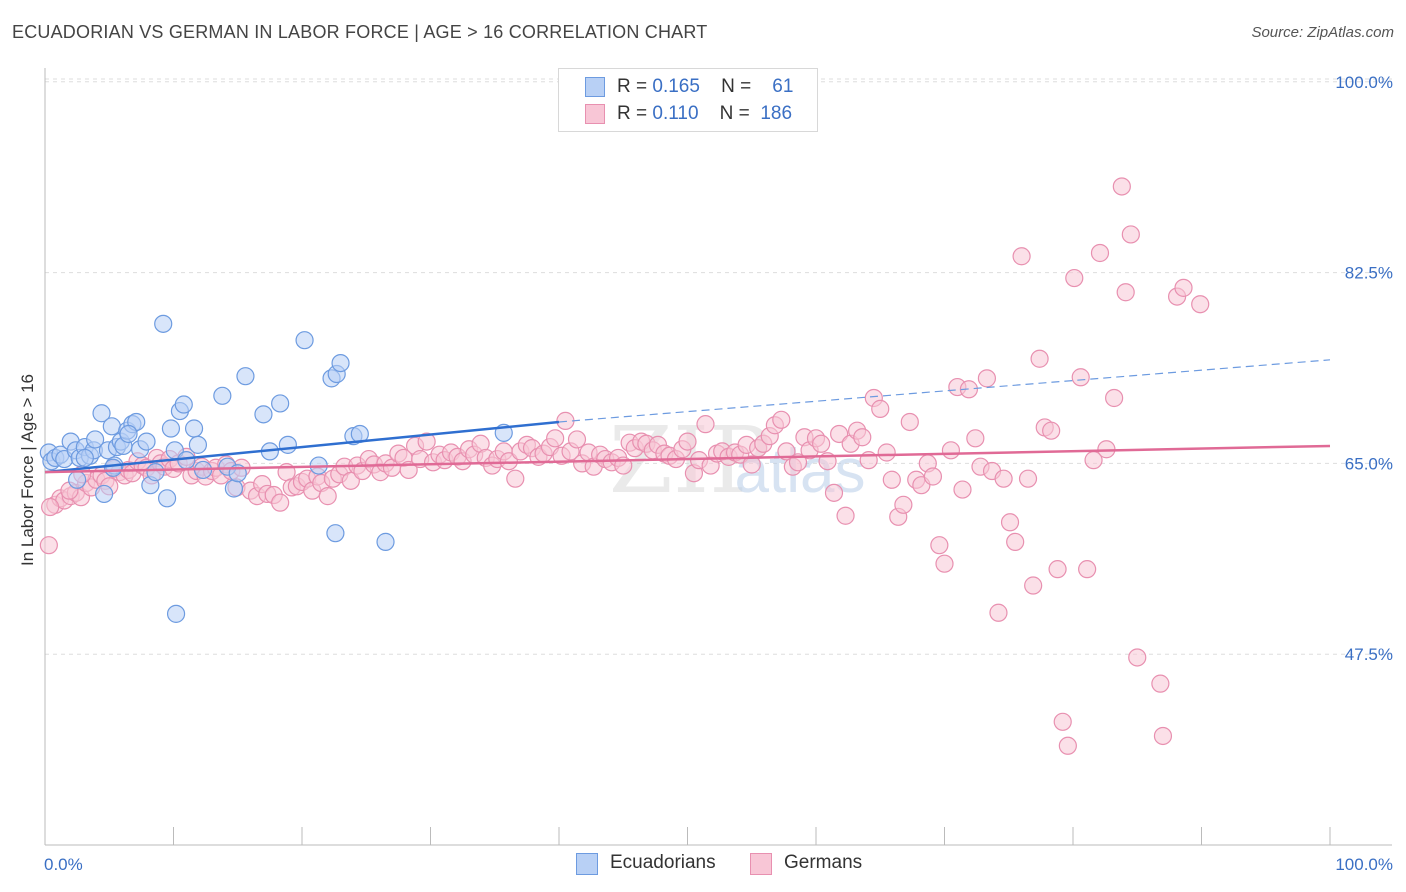  Describe the element at coordinates (688, 100) in the screenshot. I see `correlation-legend: R = 0.165 N = 61 R = 0.110 N = 186` at that location.